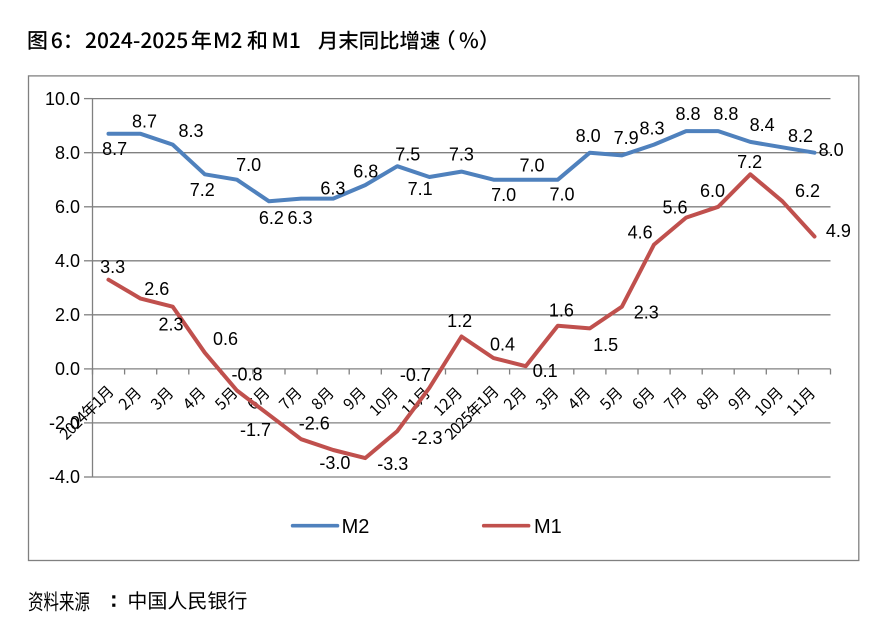 The height and width of the screenshot is (641, 882). What do you see at coordinates (426, 438) in the screenshot?
I see `svg-text: -2.3` at bounding box center [426, 438].